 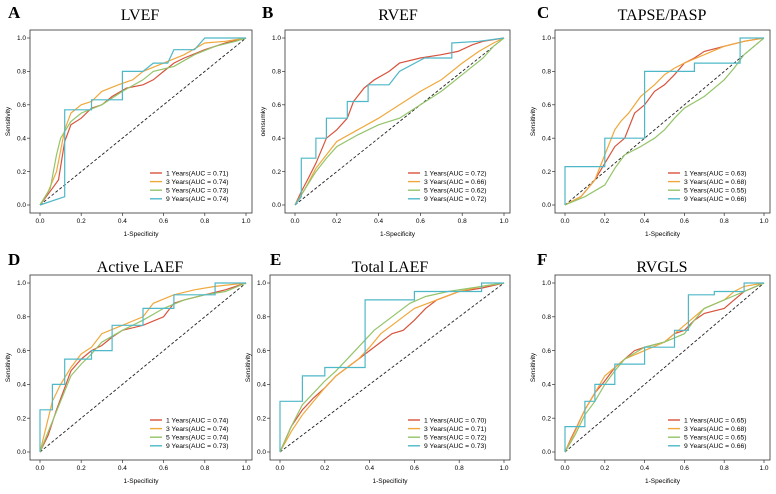 I want to click on legend-entry: 9 Years(AUC = 0.74), so click(x=197, y=199).